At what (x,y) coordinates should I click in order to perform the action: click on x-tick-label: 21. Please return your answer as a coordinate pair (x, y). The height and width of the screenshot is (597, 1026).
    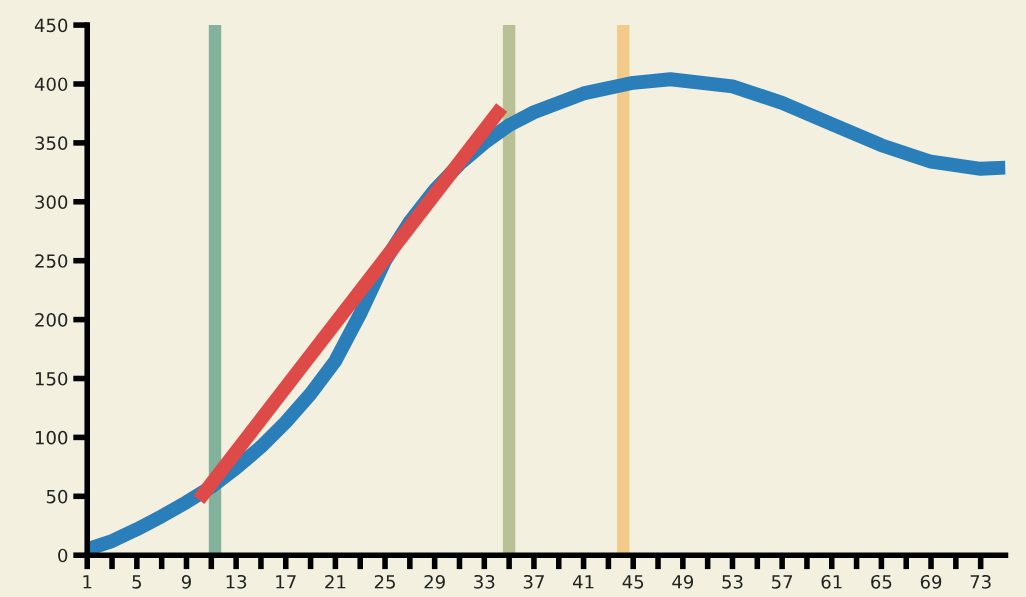
    Looking at the image, I should click on (335, 581).